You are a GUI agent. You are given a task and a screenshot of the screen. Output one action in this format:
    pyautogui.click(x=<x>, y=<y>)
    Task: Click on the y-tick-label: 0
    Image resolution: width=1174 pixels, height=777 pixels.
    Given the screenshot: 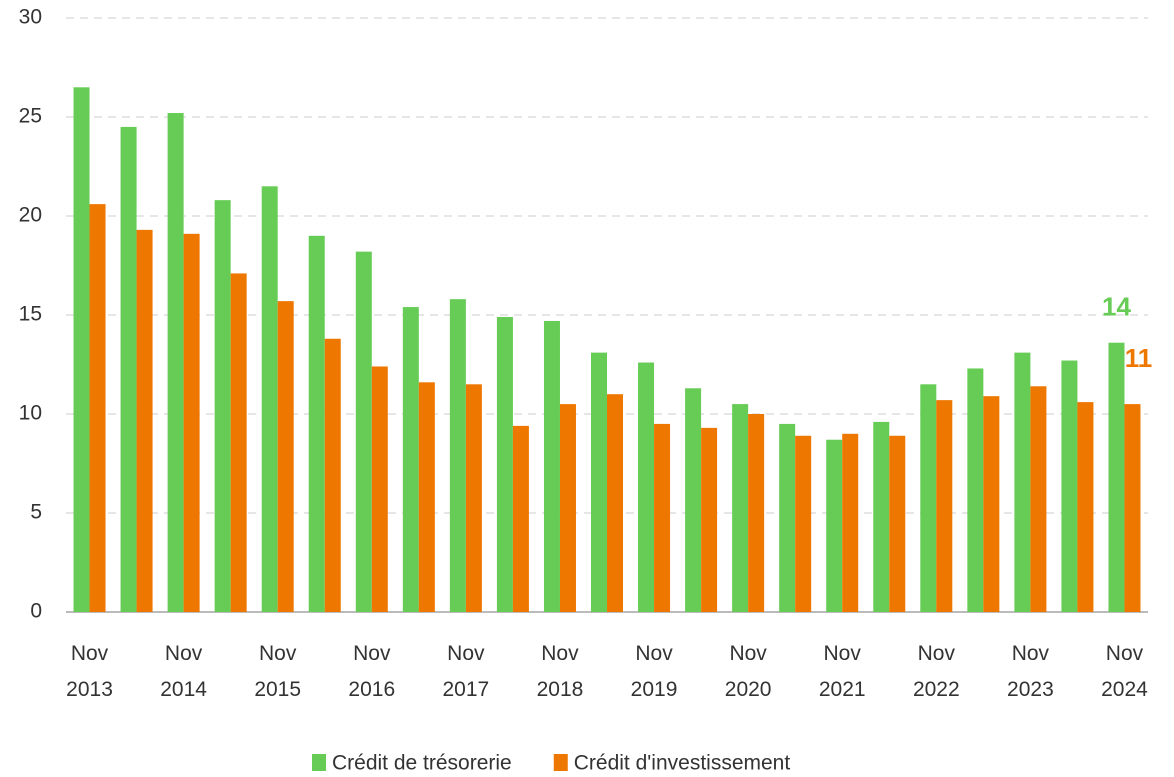 What is the action you would take?
    pyautogui.click(x=36, y=611)
    